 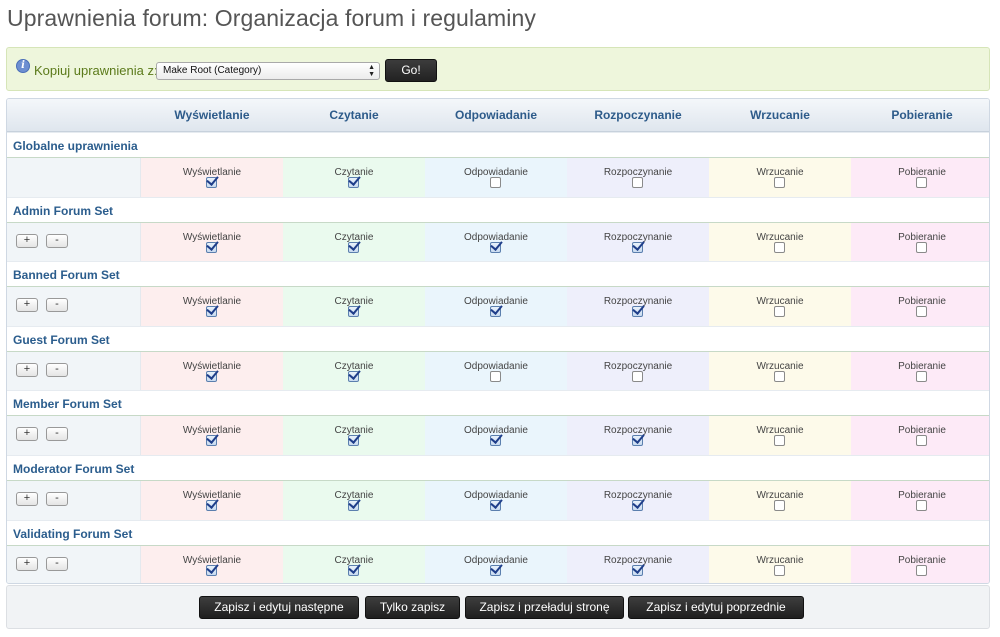 What do you see at coordinates (354, 366) in the screenshot?
I see `permission-label: Czytanie` at bounding box center [354, 366].